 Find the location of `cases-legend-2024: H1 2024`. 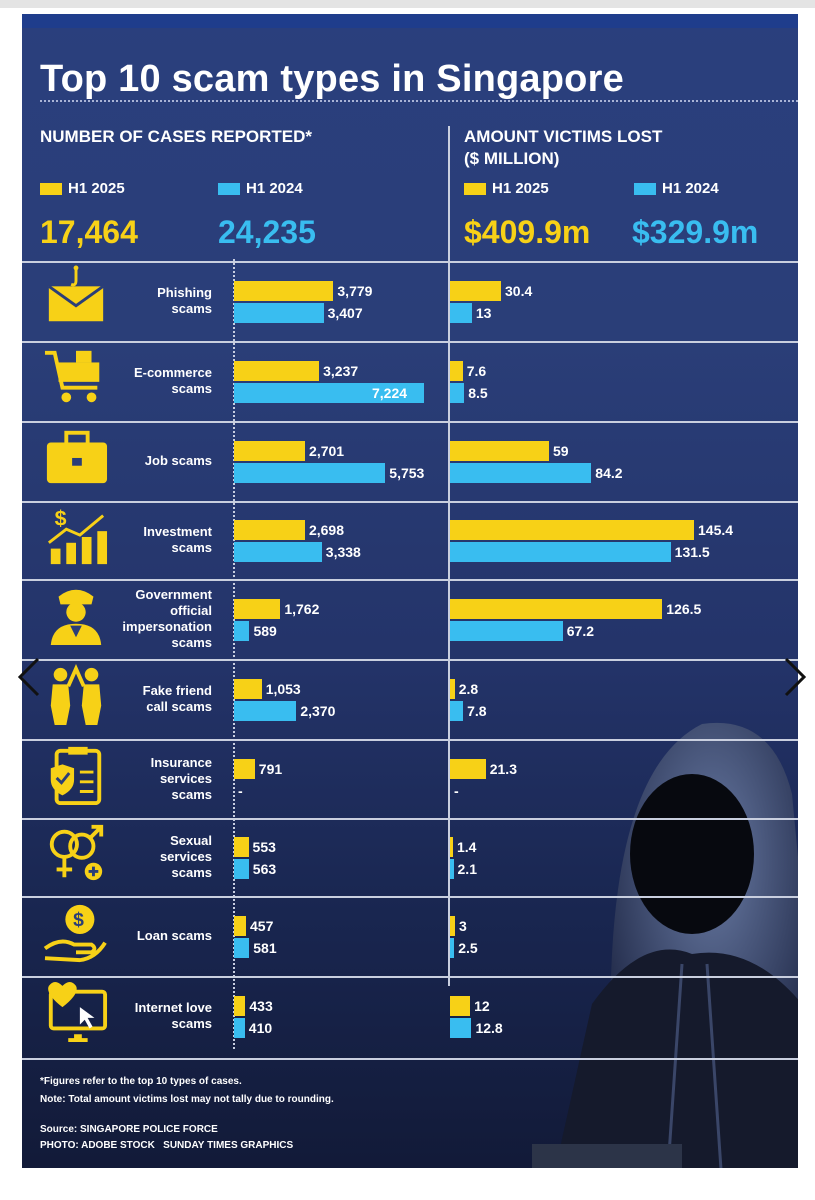

cases-legend-2024: H1 2024 is located at coordinates (260, 188).